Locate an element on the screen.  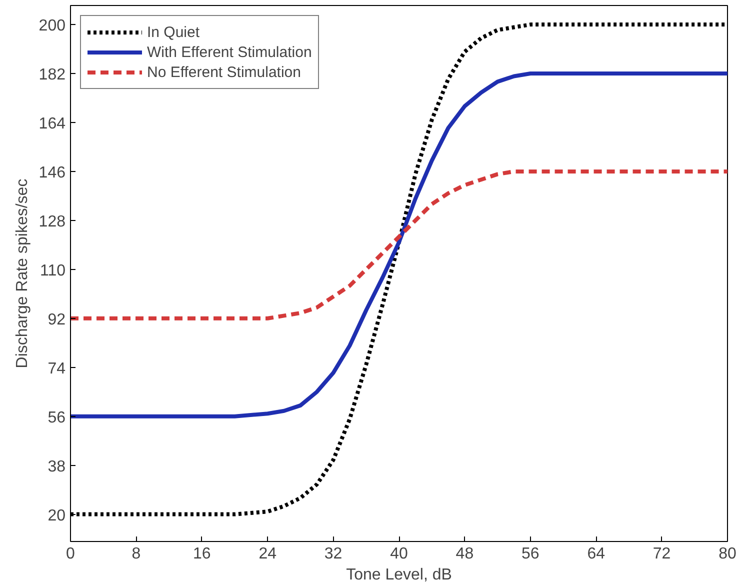
y-tick-label: 92 is located at coordinates (57, 319).